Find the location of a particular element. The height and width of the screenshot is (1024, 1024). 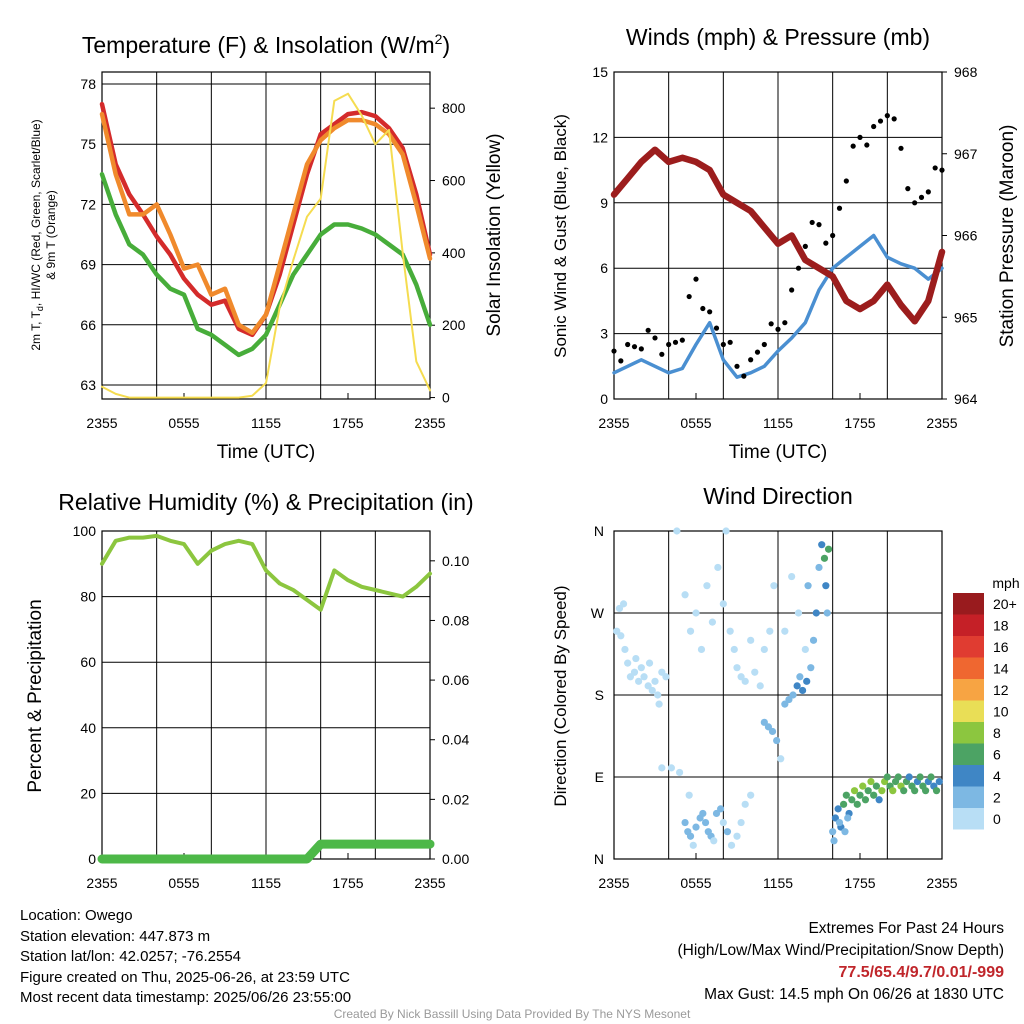

y-tick-label: 75 is located at coordinates (88, 144).